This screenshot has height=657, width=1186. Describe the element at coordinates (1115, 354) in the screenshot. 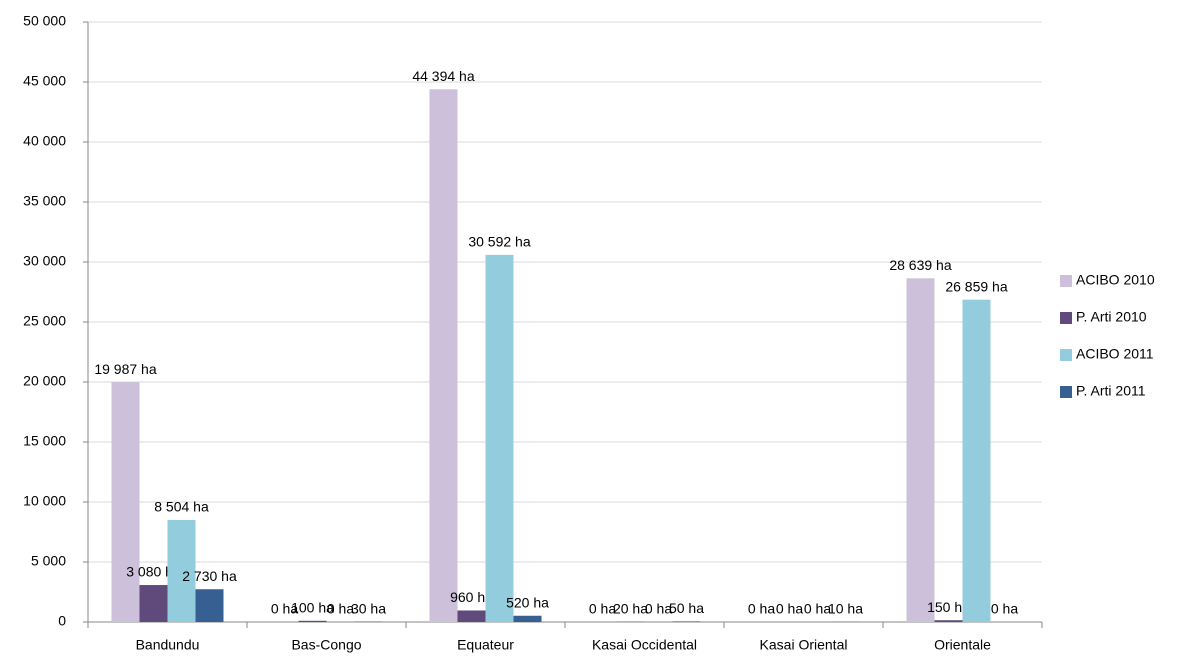

I see `legend-label: ACIBO 2011` at that location.